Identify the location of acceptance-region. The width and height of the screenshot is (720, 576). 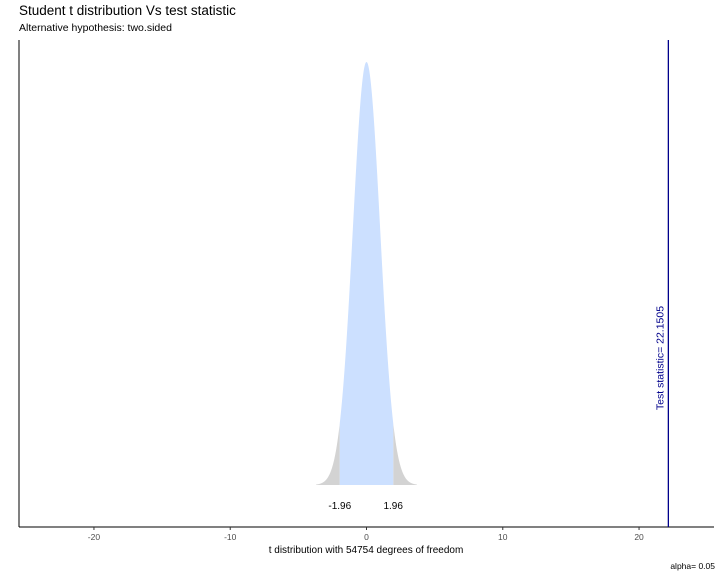
(366, 273).